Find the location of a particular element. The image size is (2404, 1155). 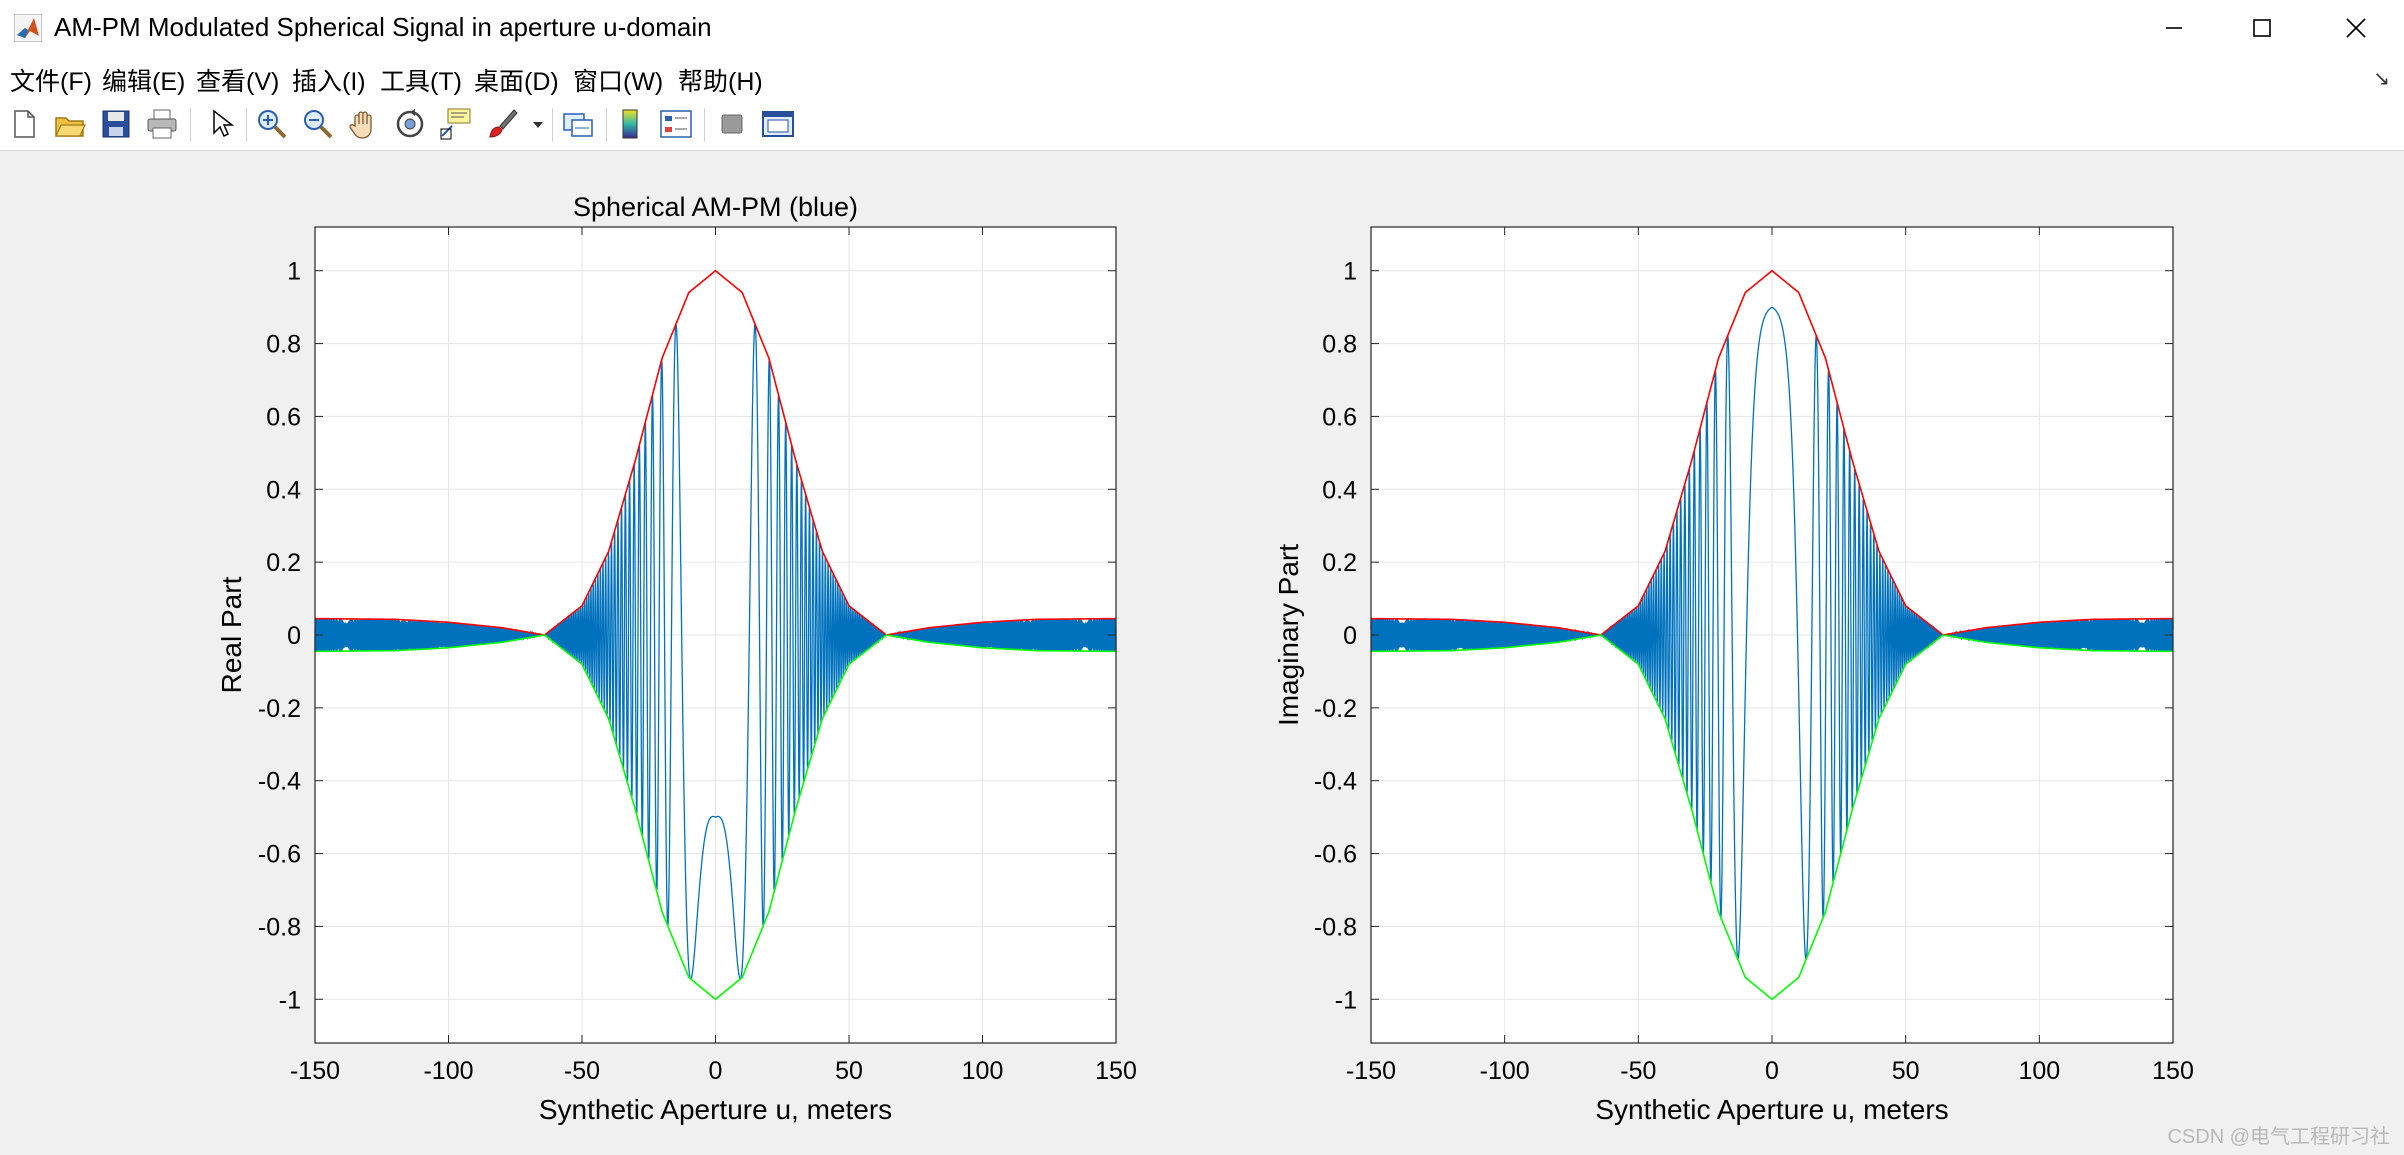

link-plot-icon is located at coordinates (578, 124).